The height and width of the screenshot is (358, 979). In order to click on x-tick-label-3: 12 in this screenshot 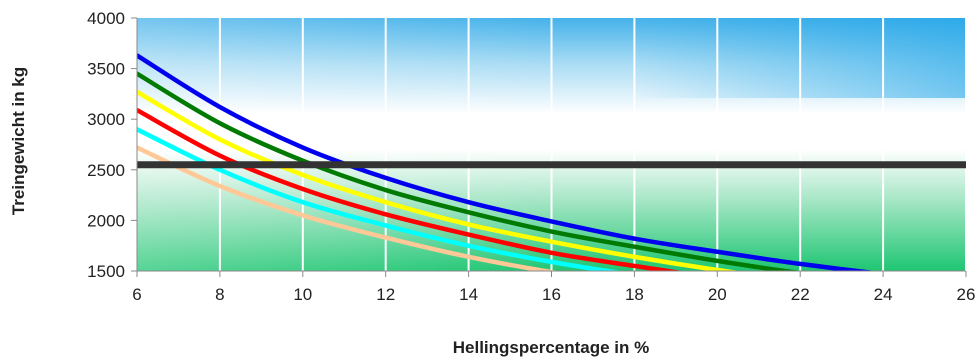, I will do `click(385, 294)`.